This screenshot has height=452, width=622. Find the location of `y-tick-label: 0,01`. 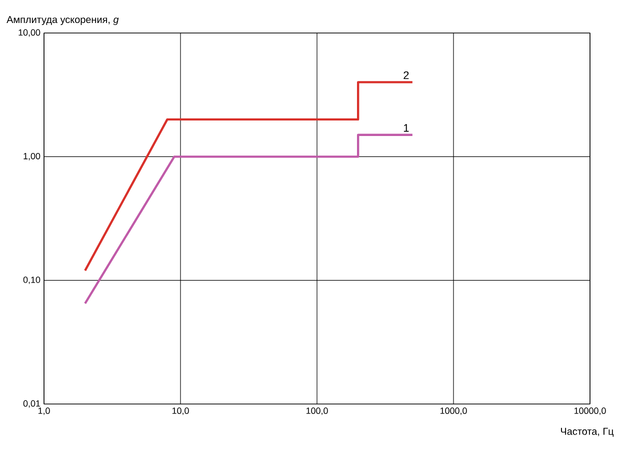

y-tick-label: 0,01 is located at coordinates (31, 404).